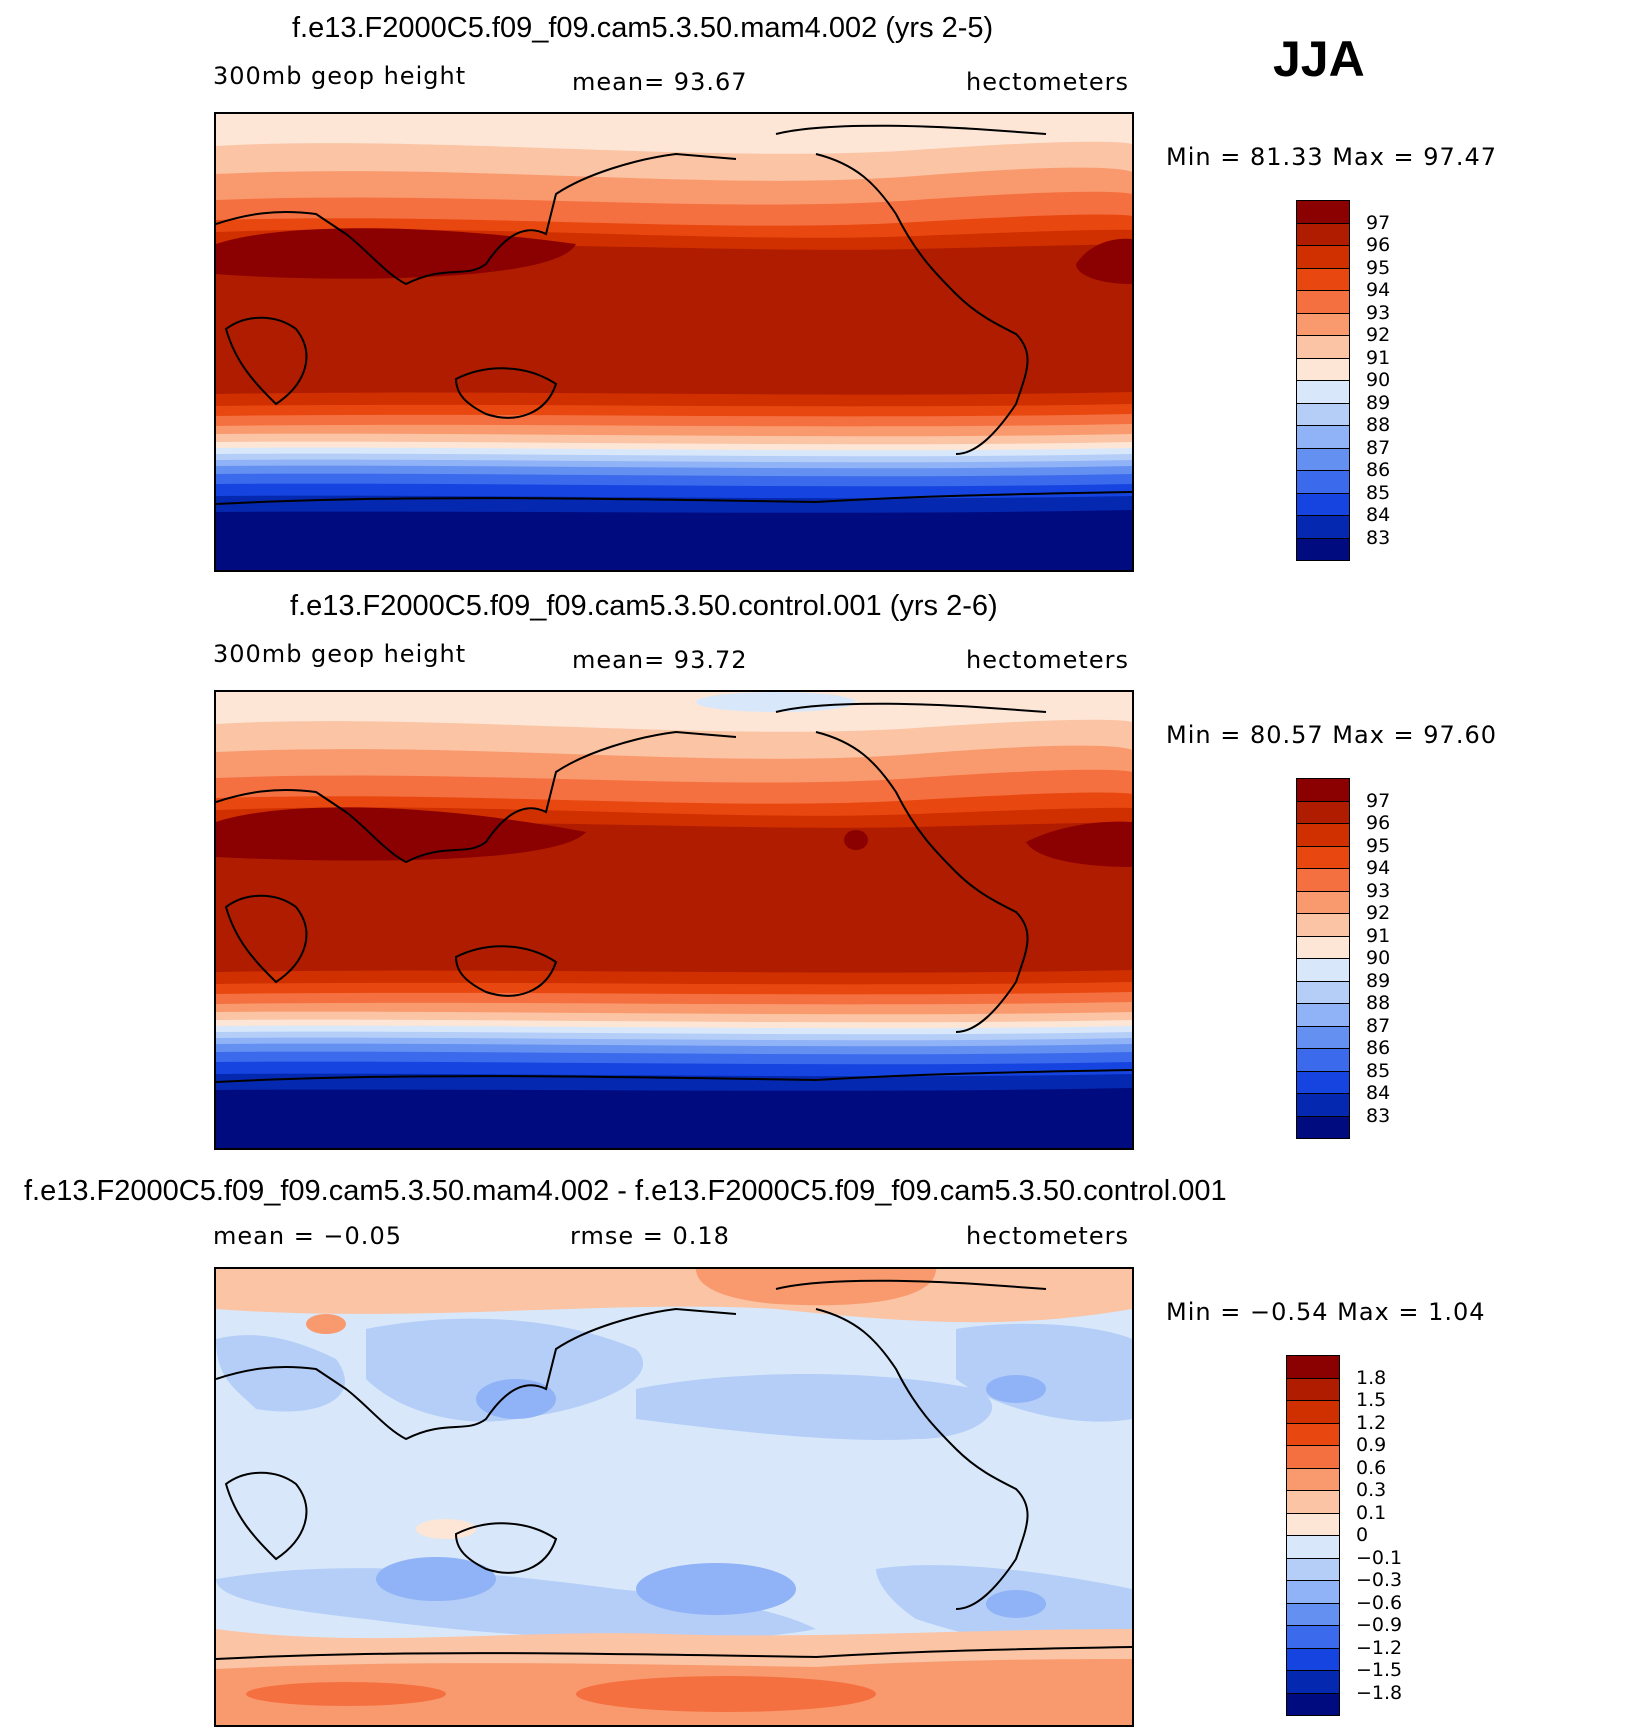  What do you see at coordinates (1378, 492) in the screenshot?
I see `colorbar-label: 85` at bounding box center [1378, 492].